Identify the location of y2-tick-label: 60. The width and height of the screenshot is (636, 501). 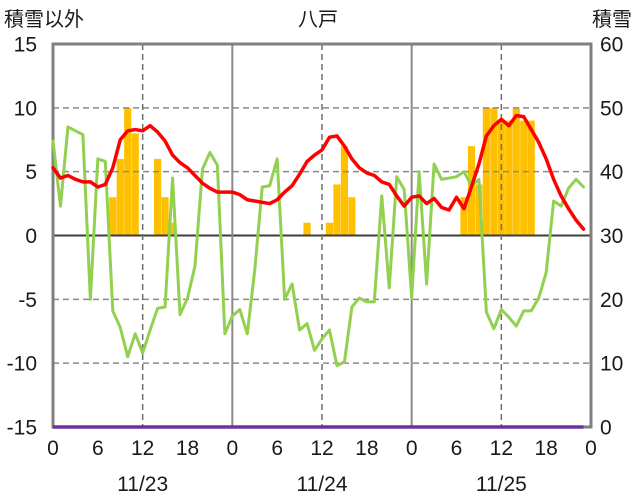
(611, 45).